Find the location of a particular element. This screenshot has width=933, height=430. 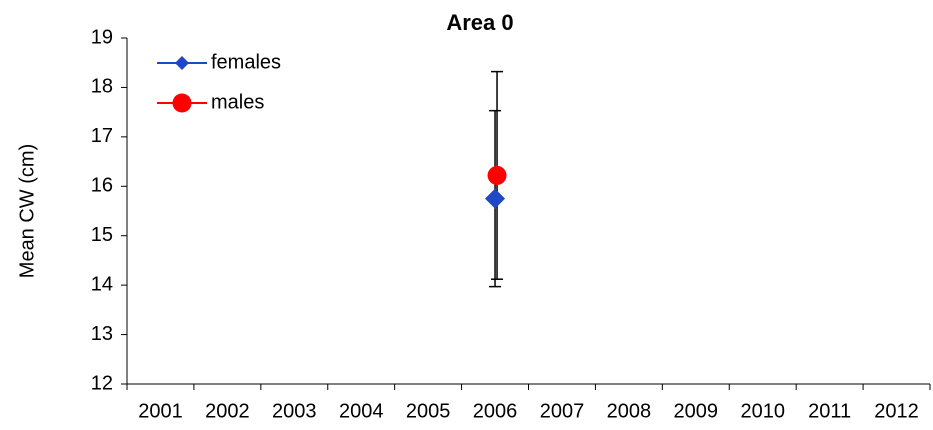

y-axis-label: Mean CW (cm) is located at coordinates (27, 211).